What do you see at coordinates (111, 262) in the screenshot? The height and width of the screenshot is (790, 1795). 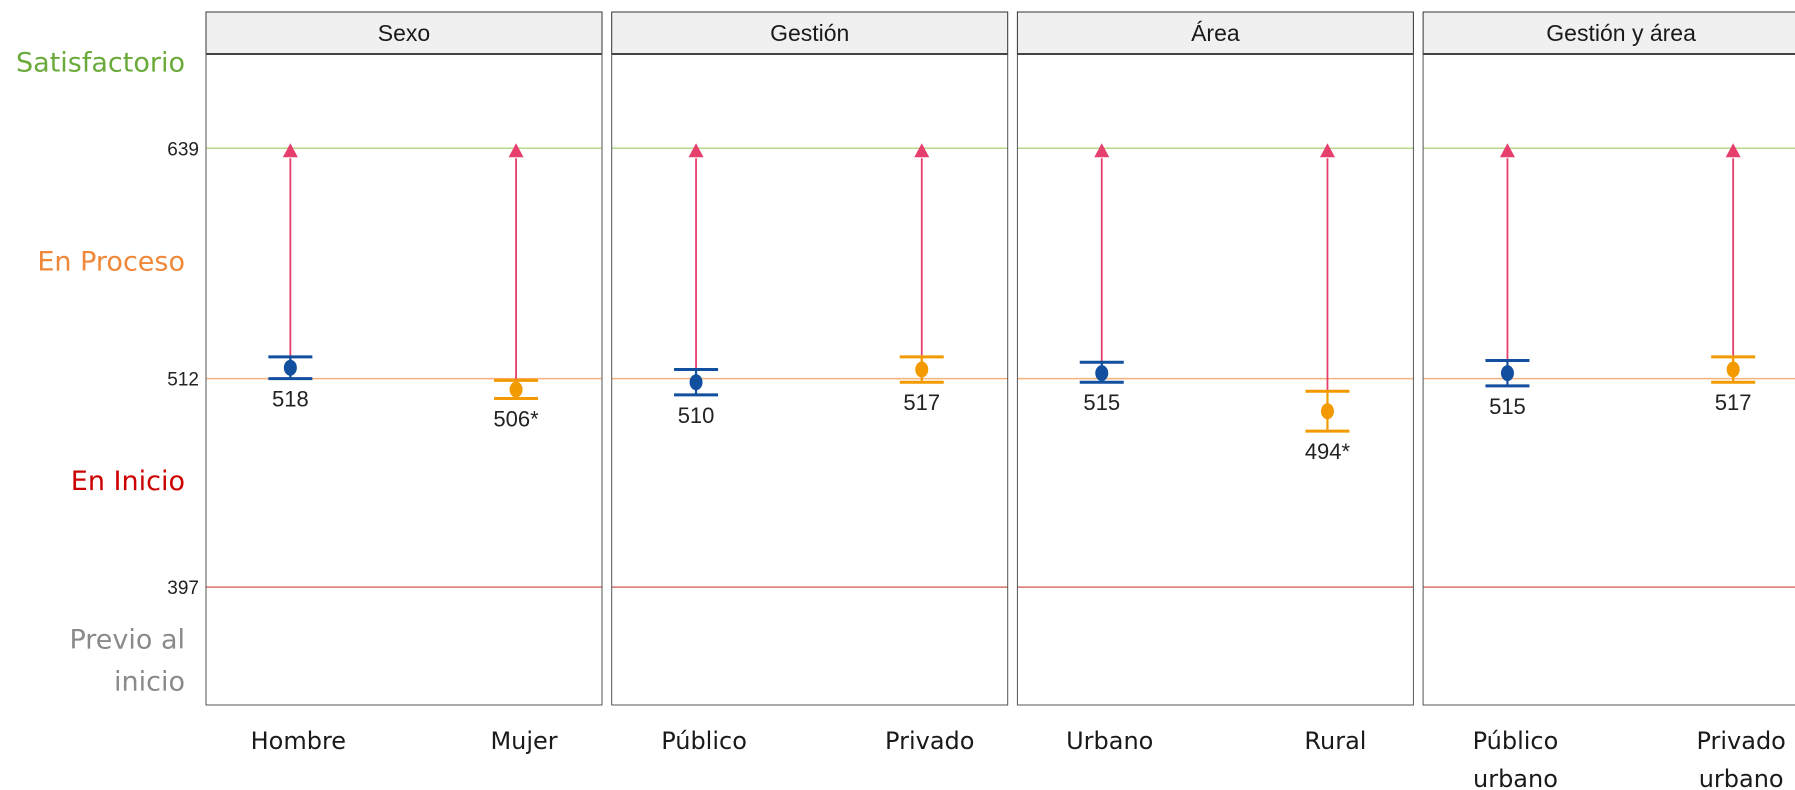 I see `level-label: En Proceso` at bounding box center [111, 262].